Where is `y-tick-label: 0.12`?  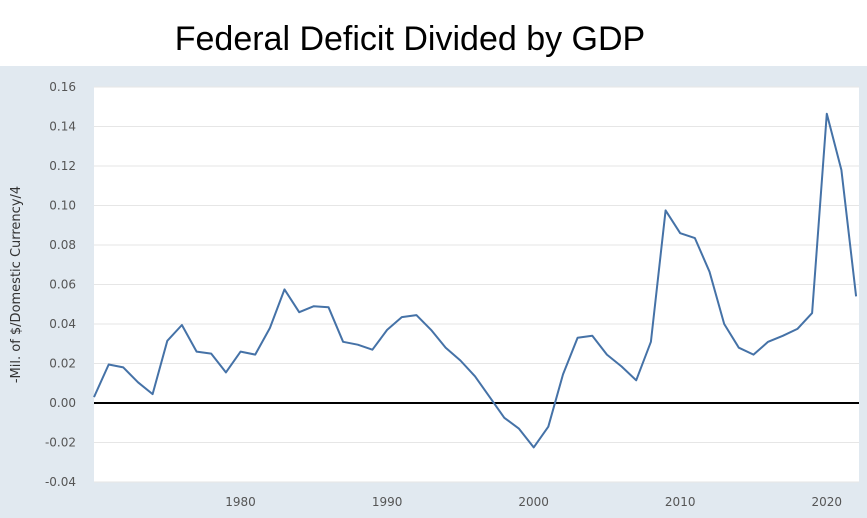 y-tick-label: 0.12 is located at coordinates (62, 166).